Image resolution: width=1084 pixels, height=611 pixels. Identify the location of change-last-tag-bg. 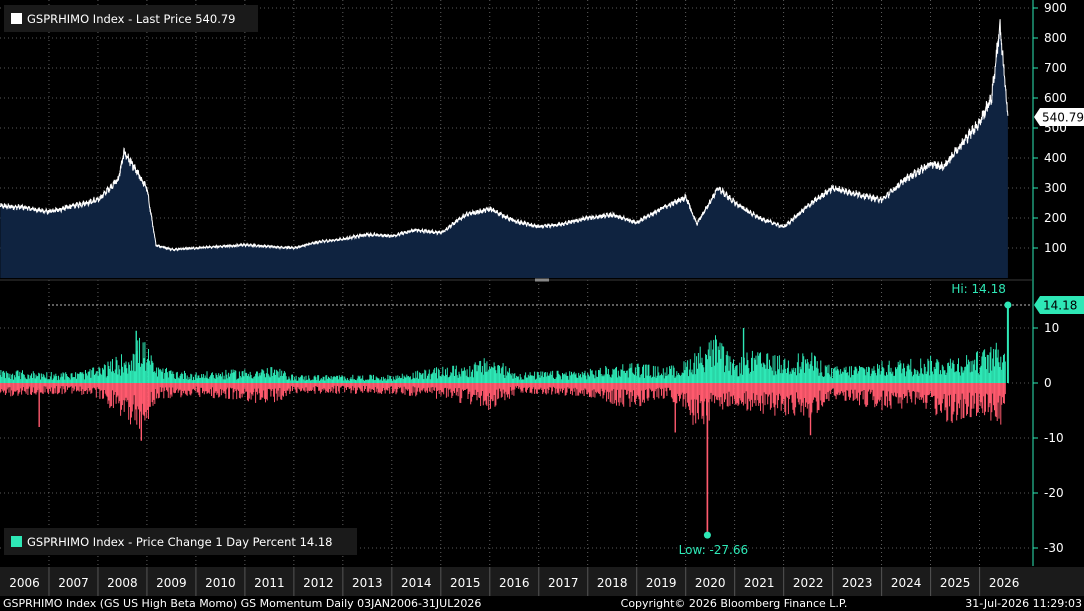
(1059, 305).